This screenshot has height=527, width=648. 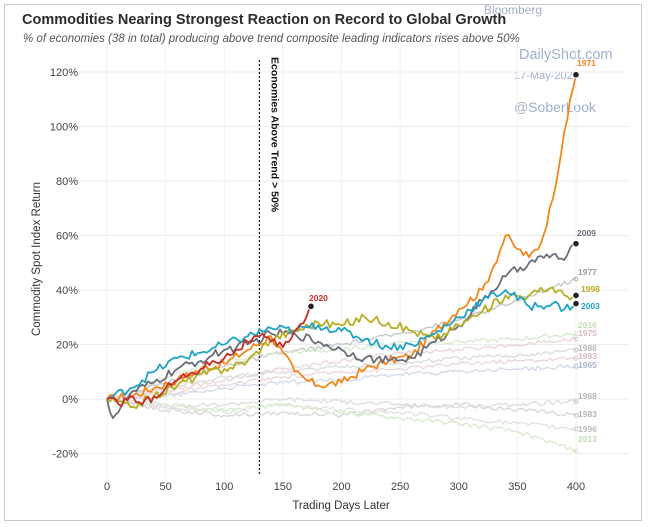 What do you see at coordinates (311, 306) in the screenshot?
I see `series-2020-end-marker` at bounding box center [311, 306].